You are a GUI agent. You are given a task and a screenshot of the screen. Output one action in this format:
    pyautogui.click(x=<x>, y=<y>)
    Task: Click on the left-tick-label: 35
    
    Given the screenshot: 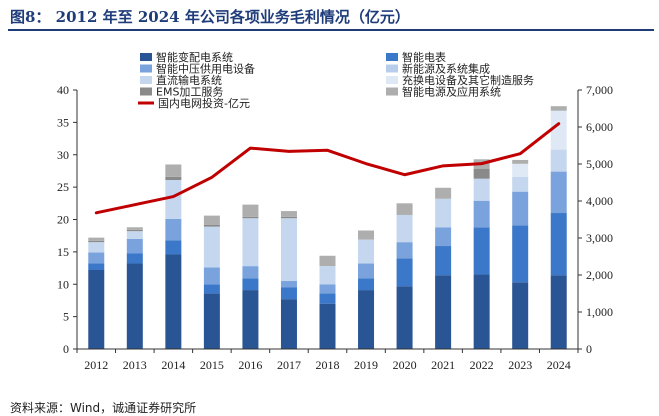 What is the action you would take?
    pyautogui.click(x=63, y=122)
    